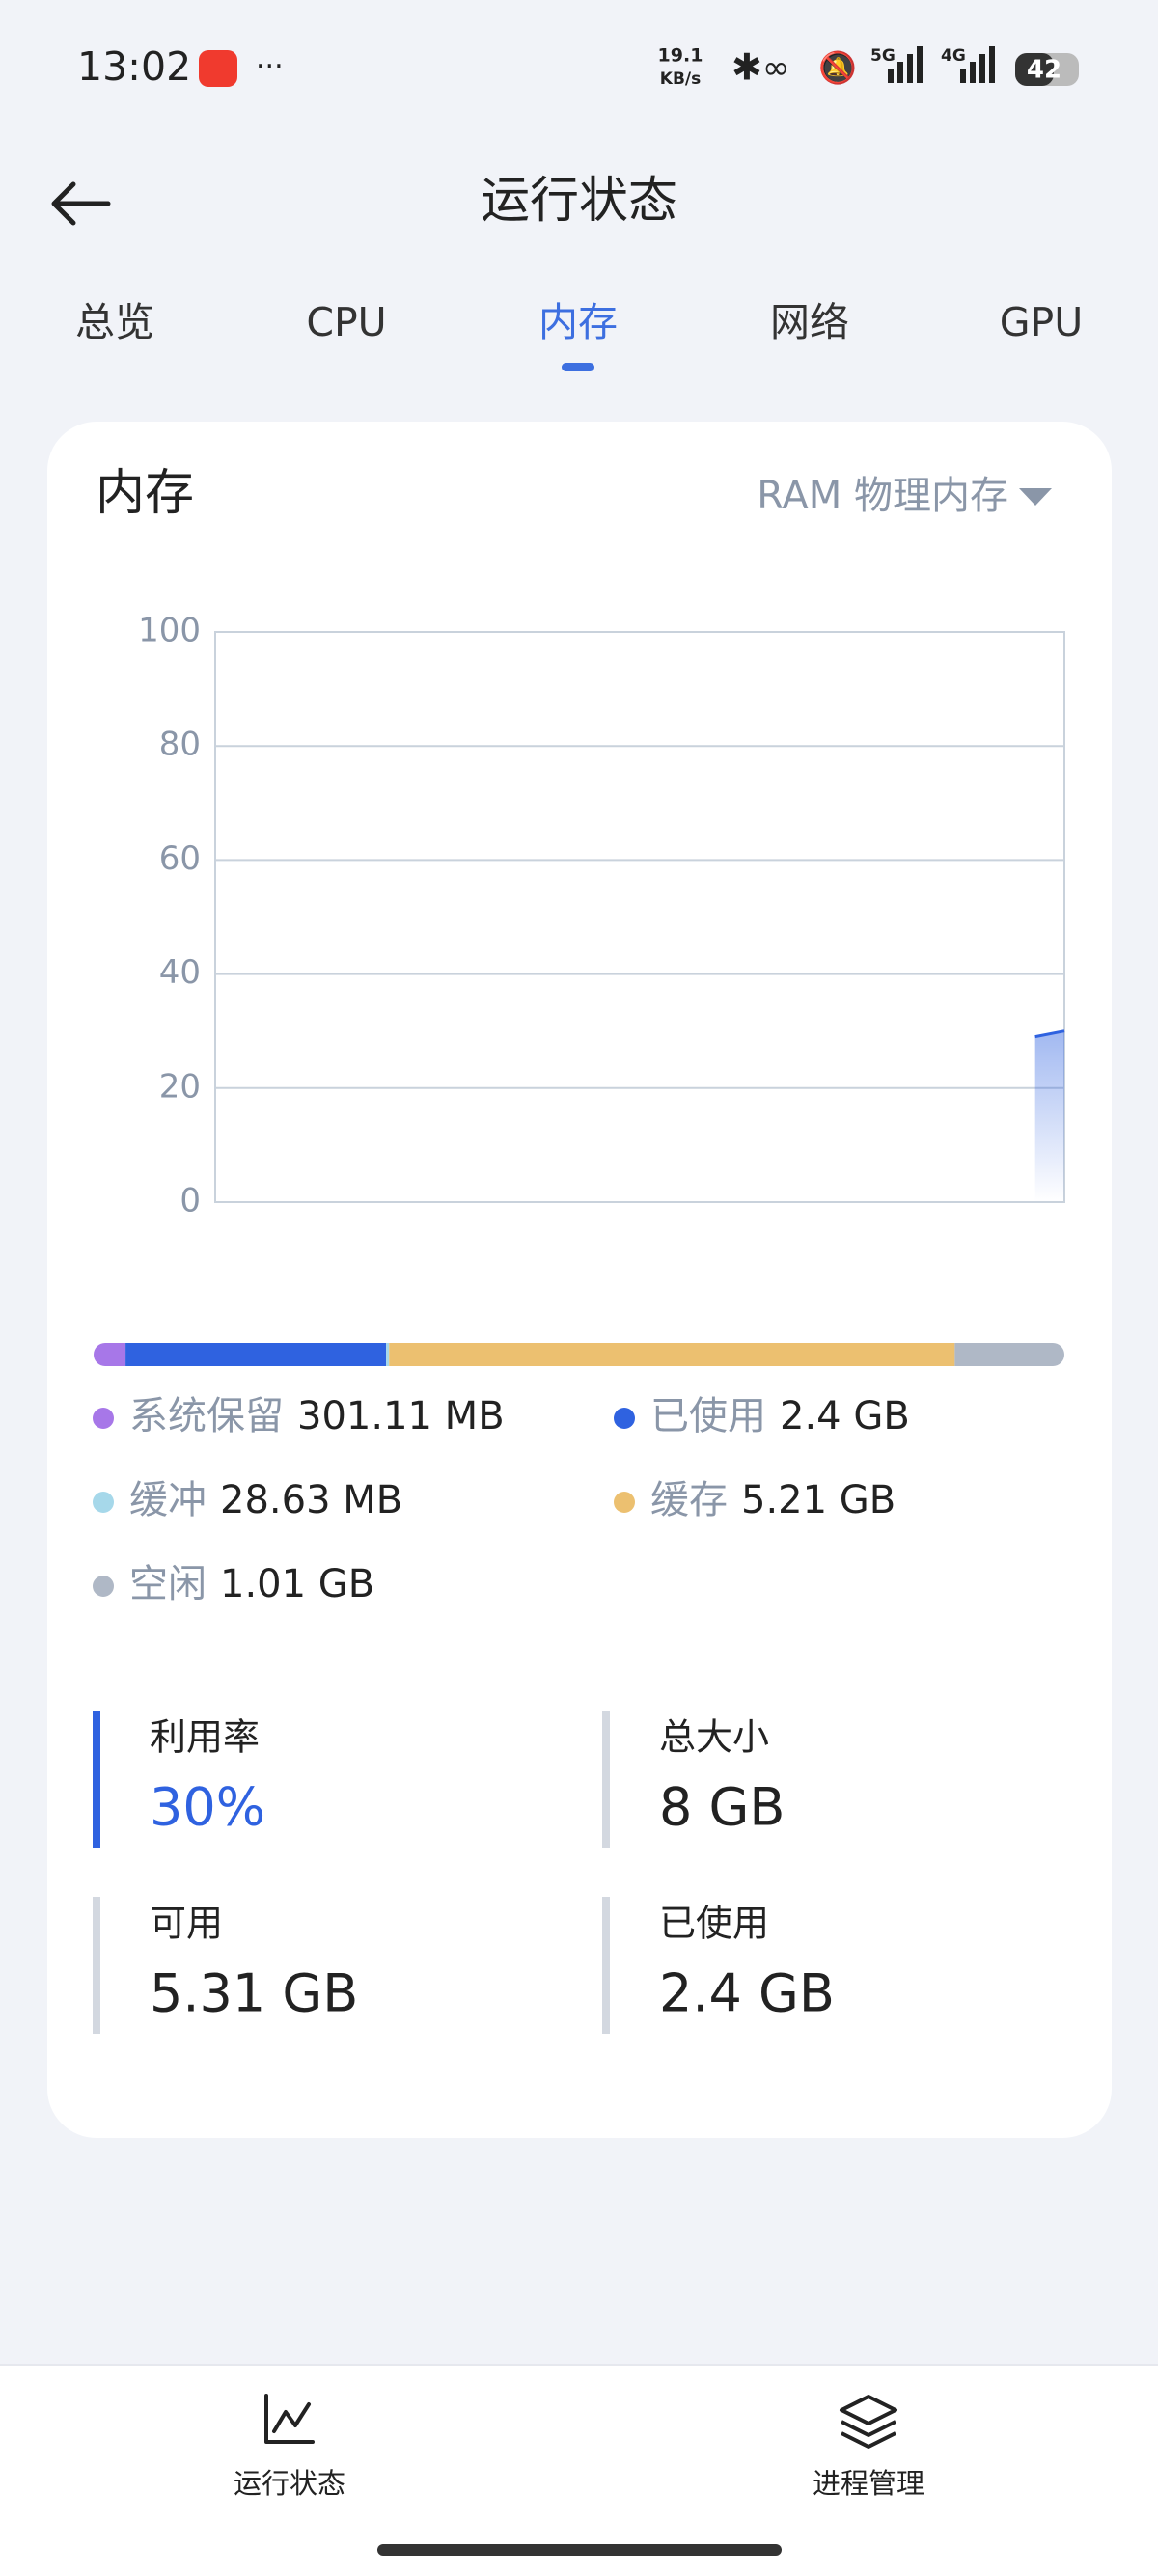 Image resolution: width=1158 pixels, height=2576 pixels. What do you see at coordinates (297, 1584) in the screenshot?
I see `legend-value: 1.01 GB` at bounding box center [297, 1584].